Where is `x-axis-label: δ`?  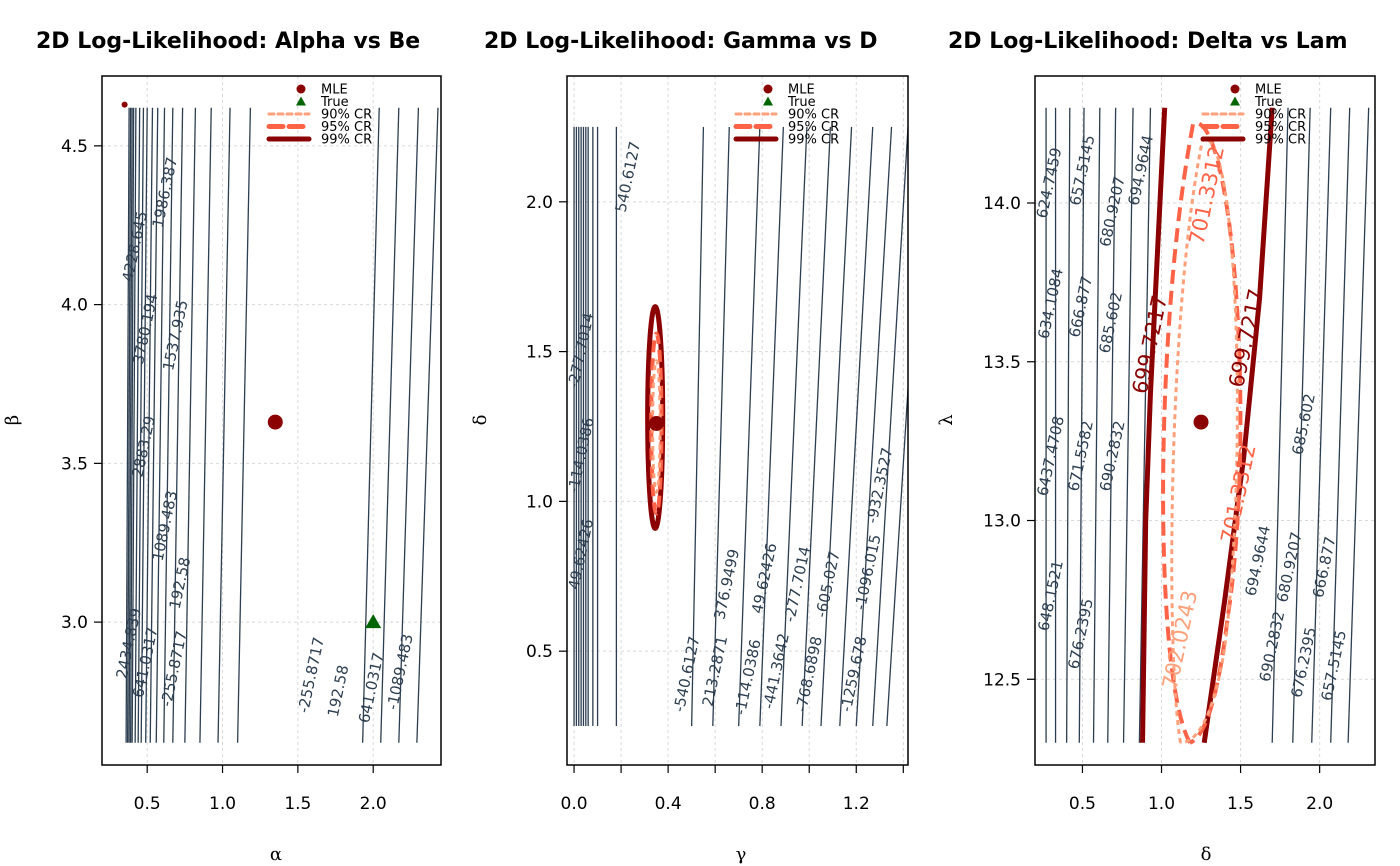
x-axis-label: δ is located at coordinates (1206, 854).